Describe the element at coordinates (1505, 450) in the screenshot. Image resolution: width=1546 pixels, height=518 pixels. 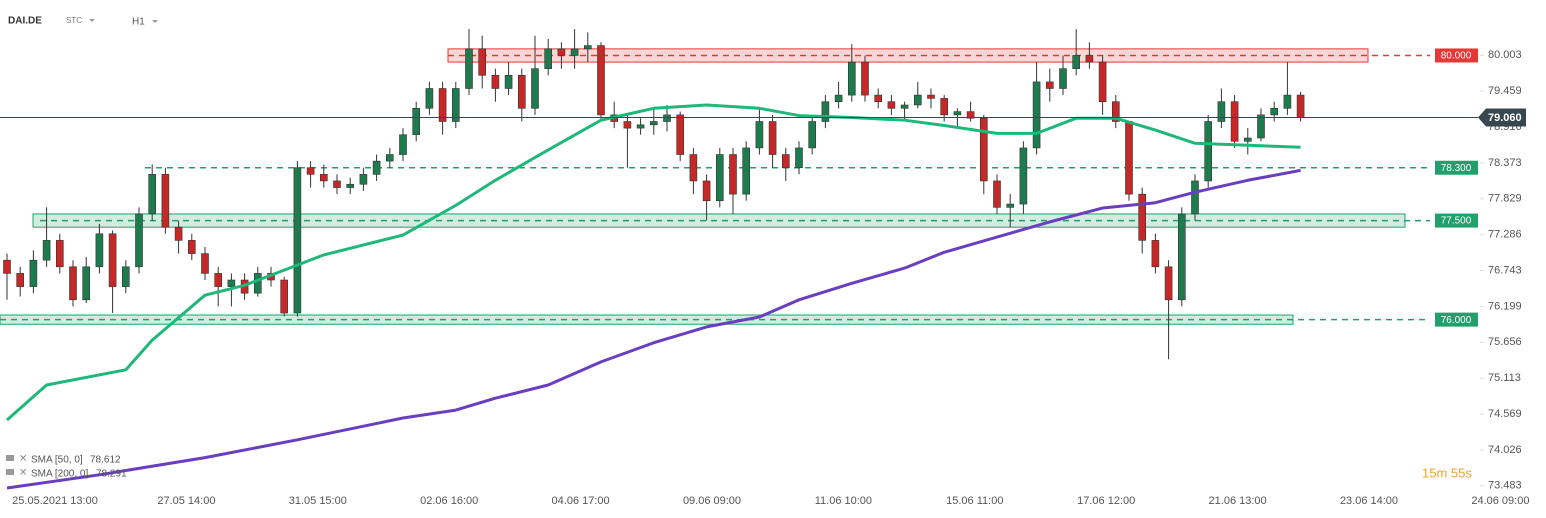
I see `y-tick-label: 74.026` at that location.